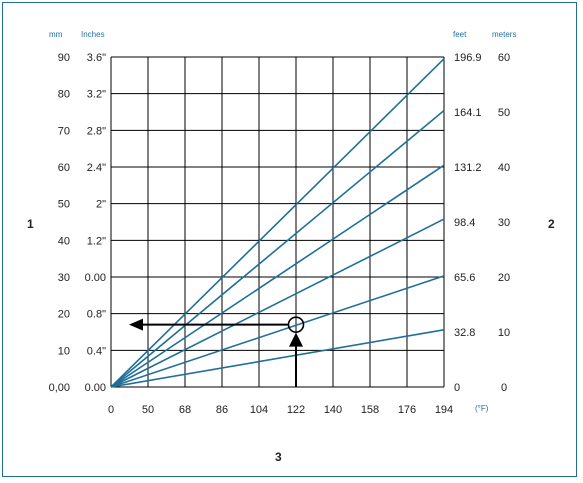  What do you see at coordinates (96, 58) in the screenshot?
I see `y-tick-inches-label: 3.6"` at bounding box center [96, 58].